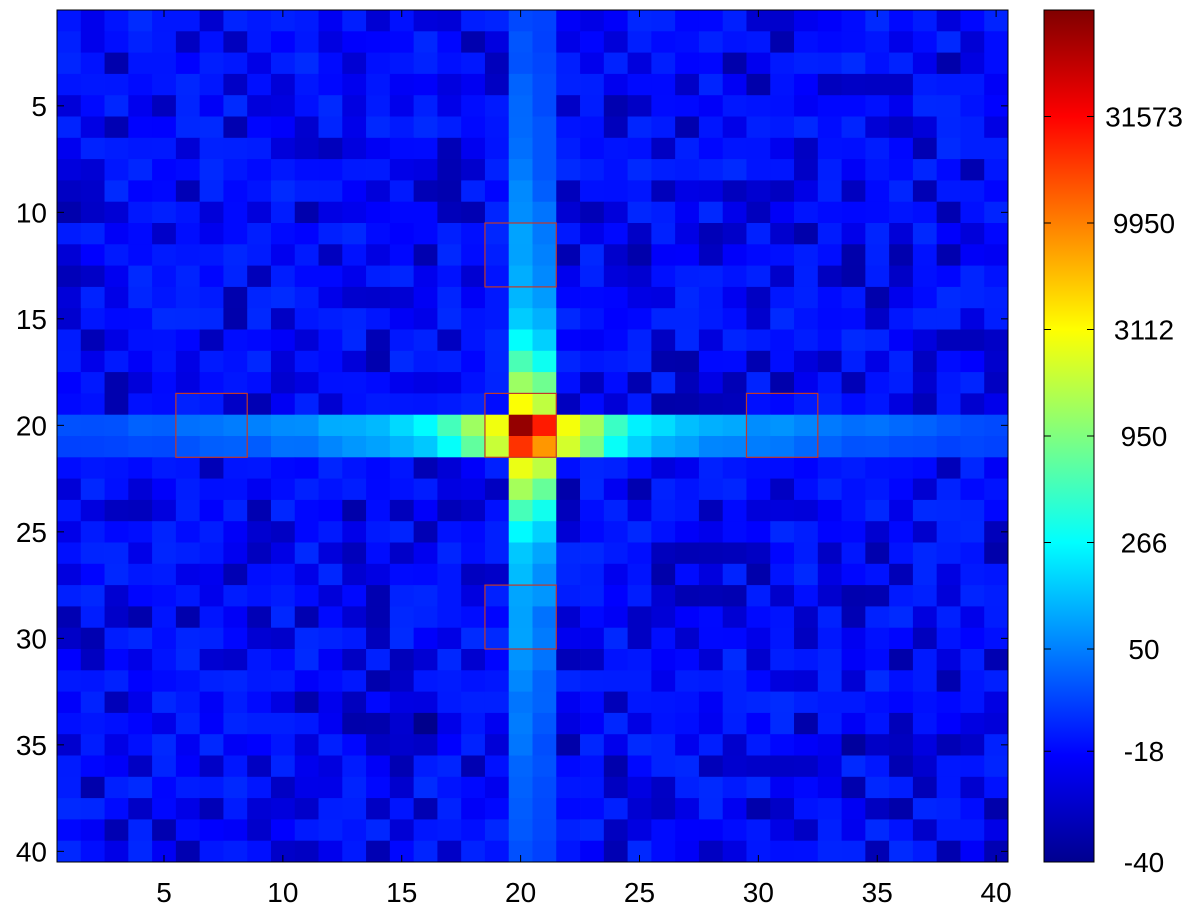 The image size is (1200, 919). I want to click on roi-box, so click(520, 255).